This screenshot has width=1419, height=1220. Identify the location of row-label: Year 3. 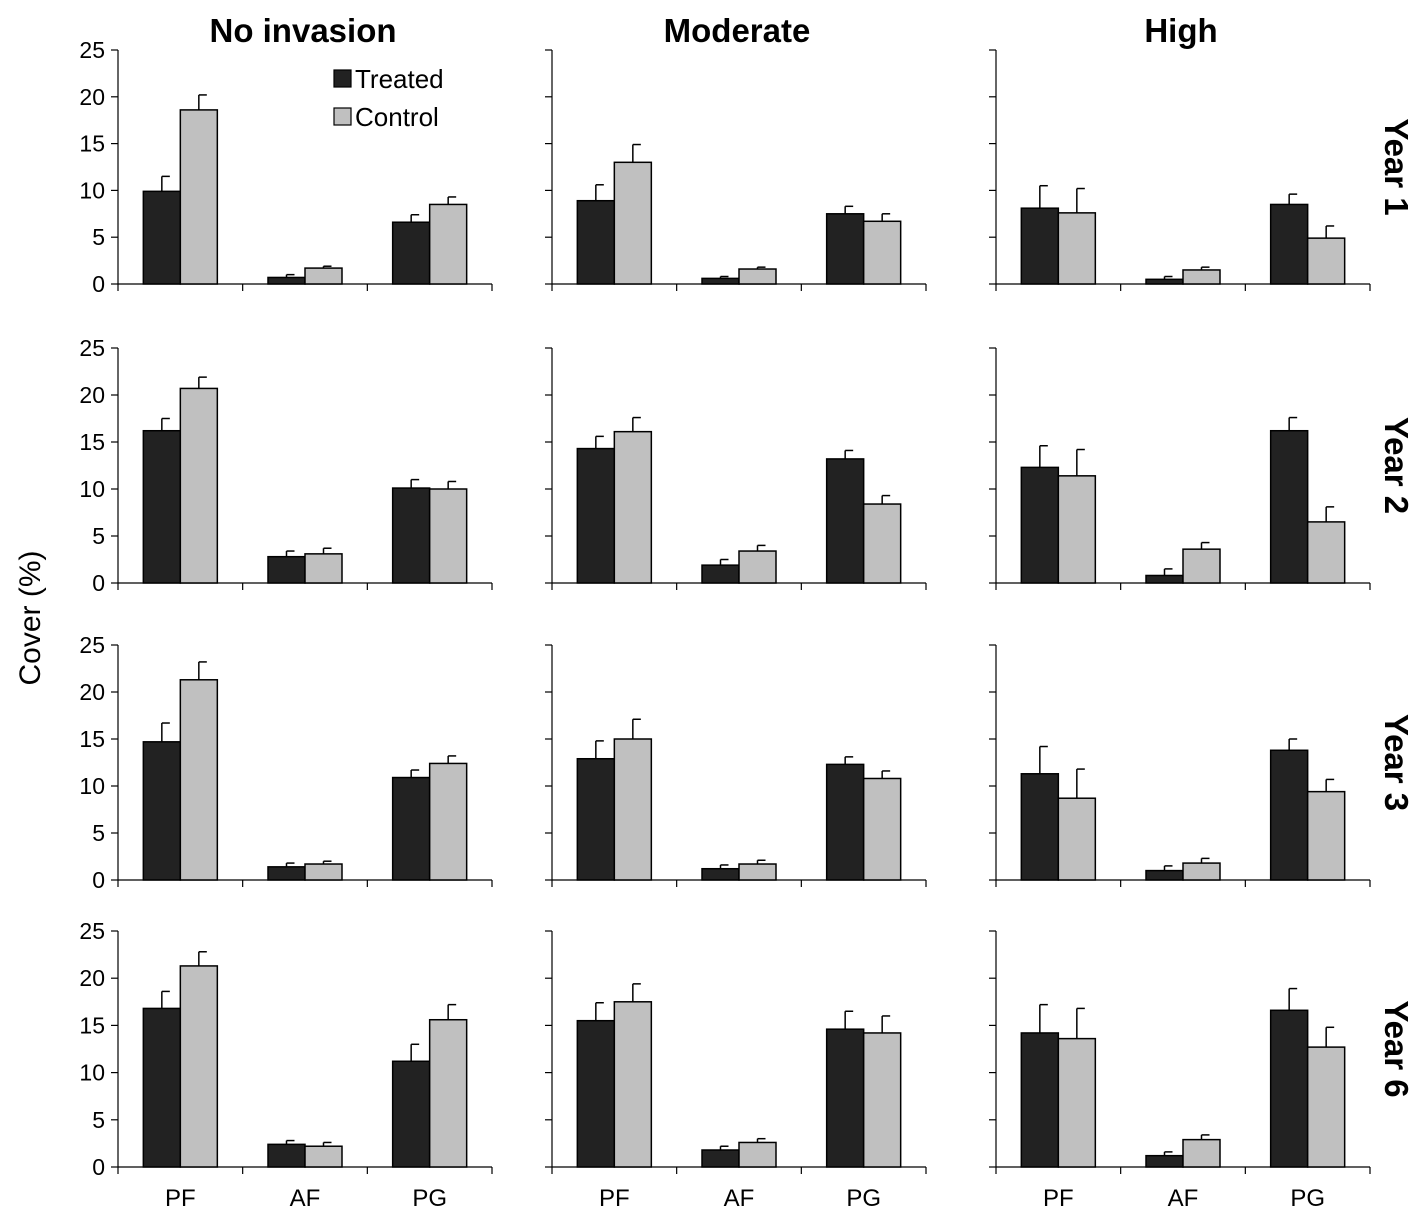
(1396, 762).